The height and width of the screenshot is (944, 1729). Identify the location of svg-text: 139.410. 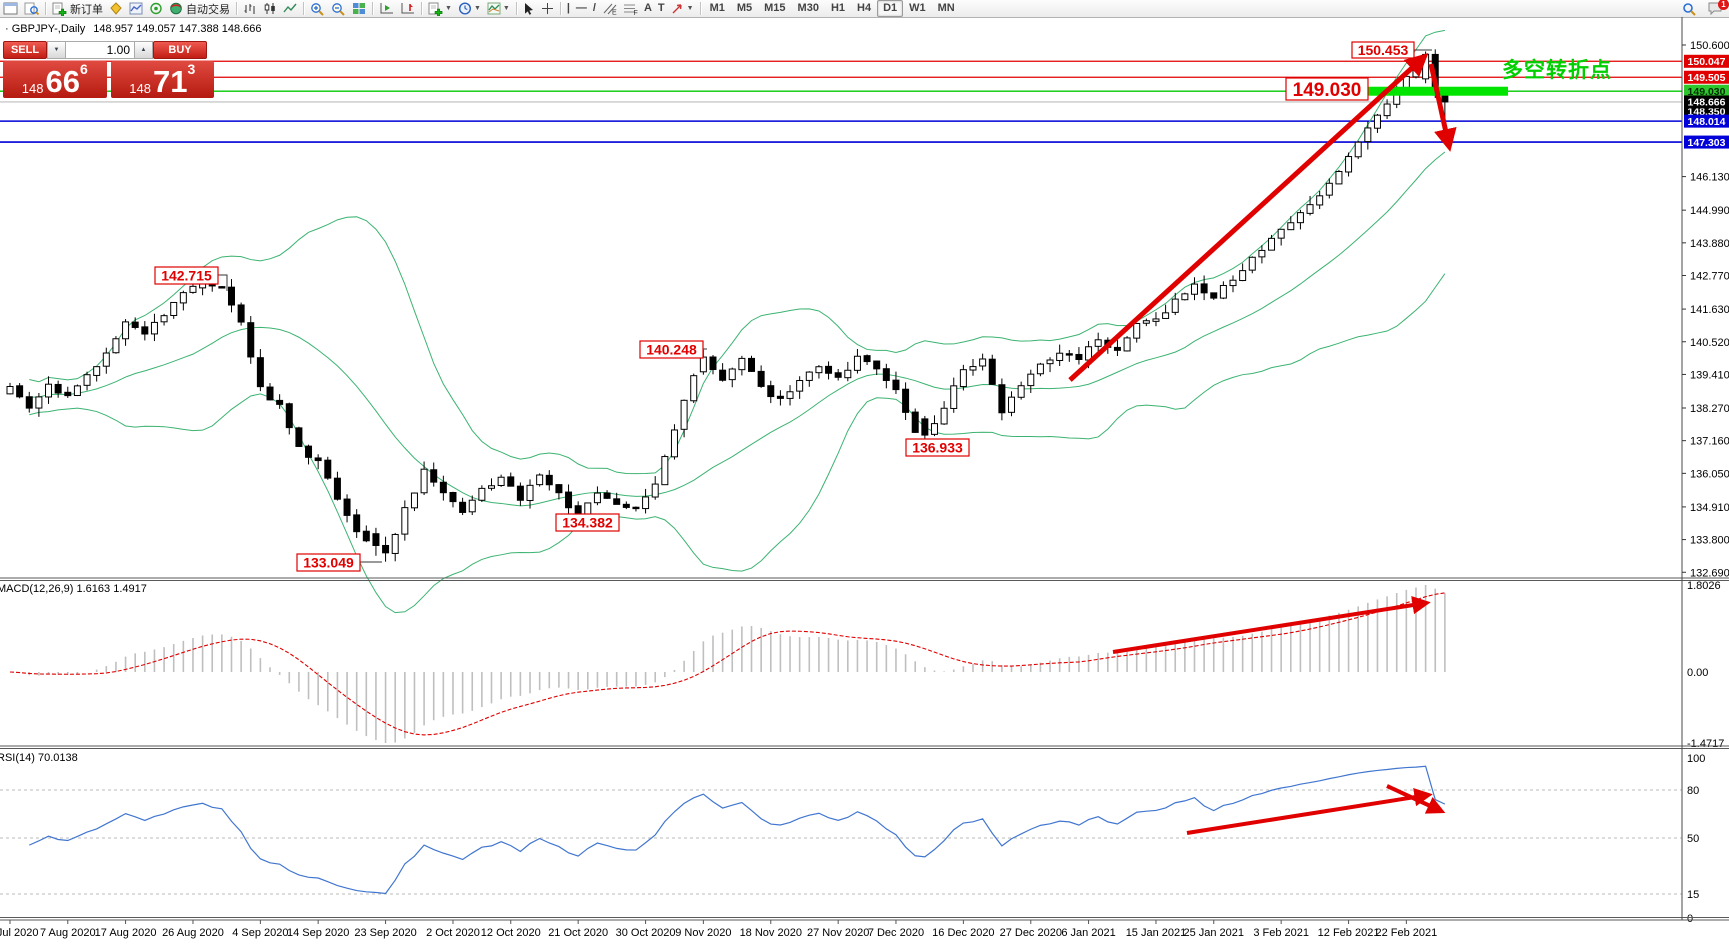
(1709, 375).